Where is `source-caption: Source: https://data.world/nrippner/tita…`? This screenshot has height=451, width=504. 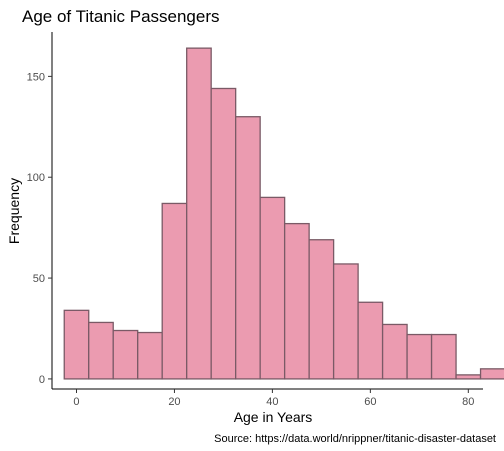 source-caption: Source: https://data.world/nrippner/tita… is located at coordinates (355, 439).